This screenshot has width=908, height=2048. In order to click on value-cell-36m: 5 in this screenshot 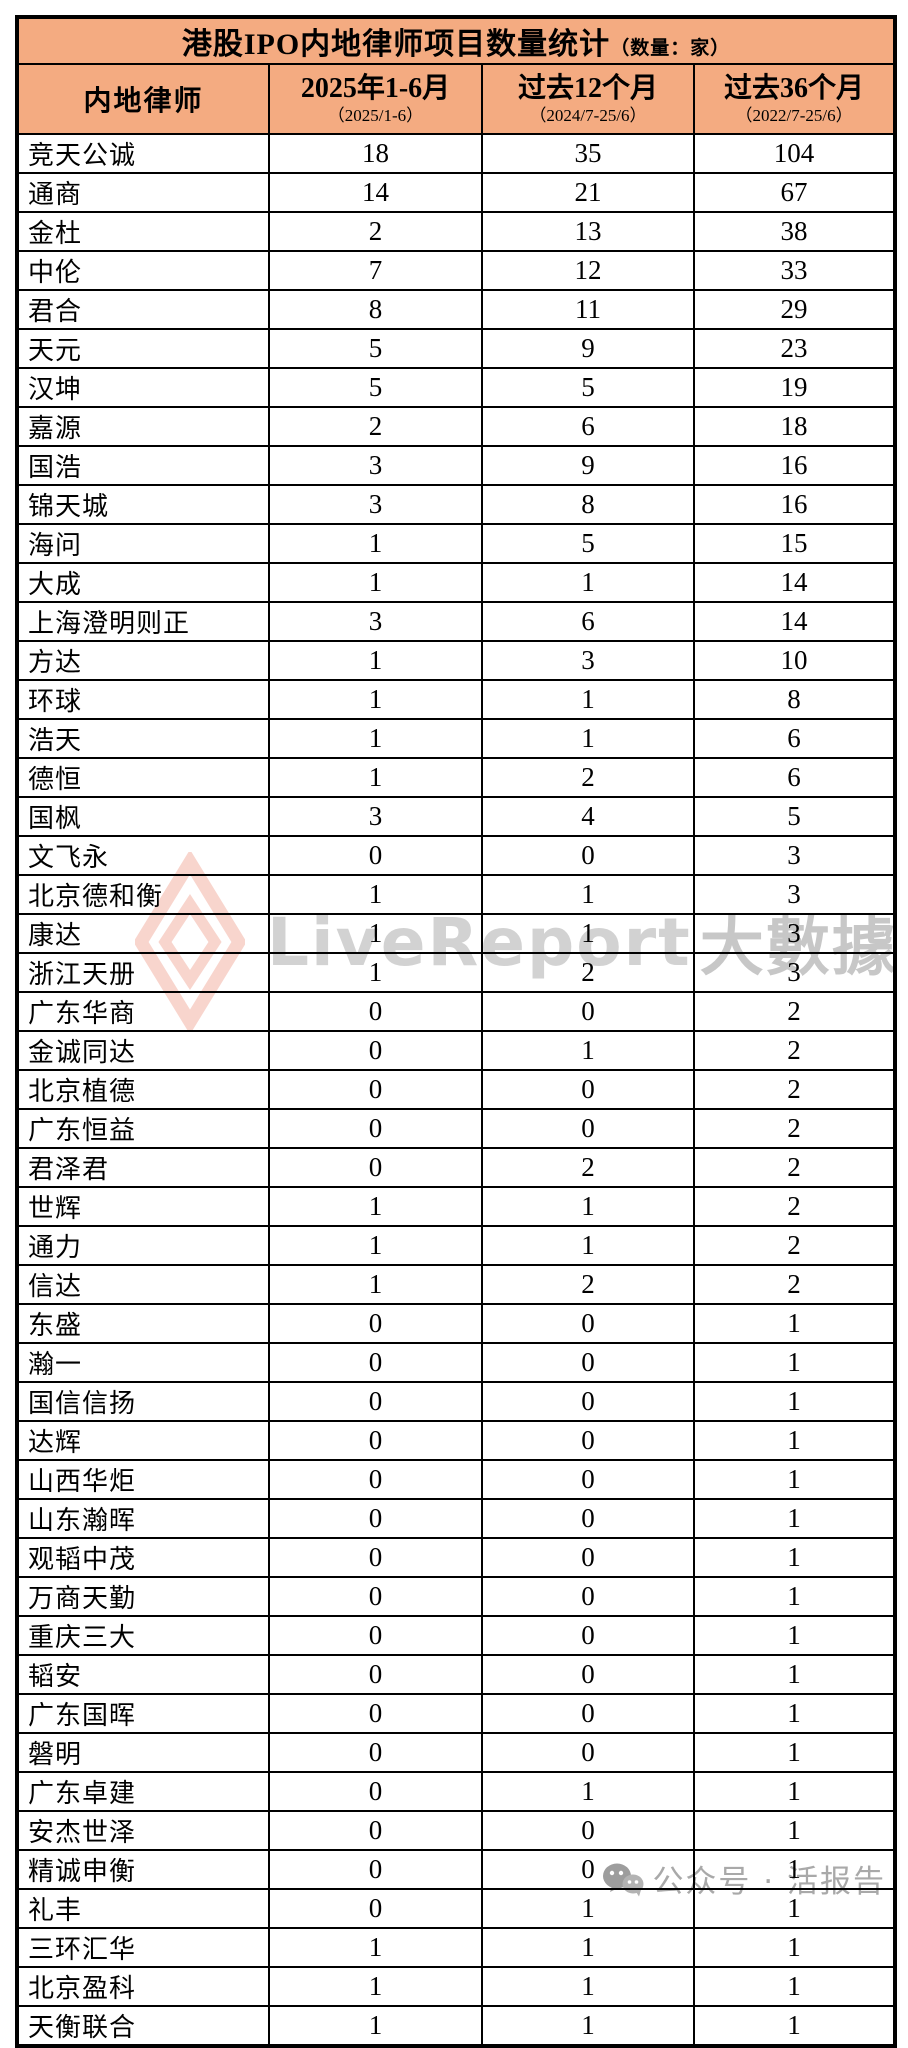, I will do `click(794, 816)`.